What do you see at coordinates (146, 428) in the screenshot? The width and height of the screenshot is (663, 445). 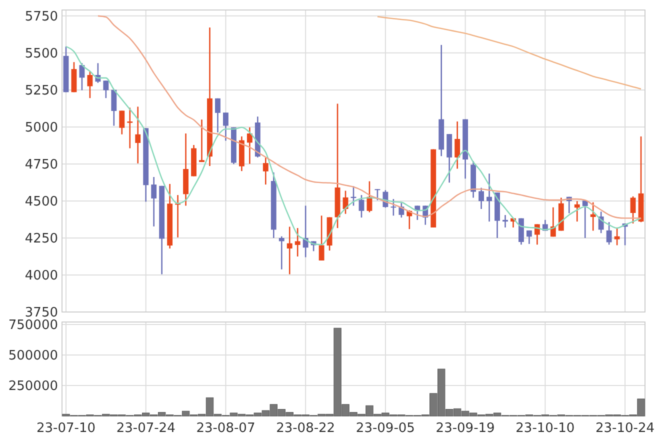 I see `x-tick-label: 23-07-24` at bounding box center [146, 428].